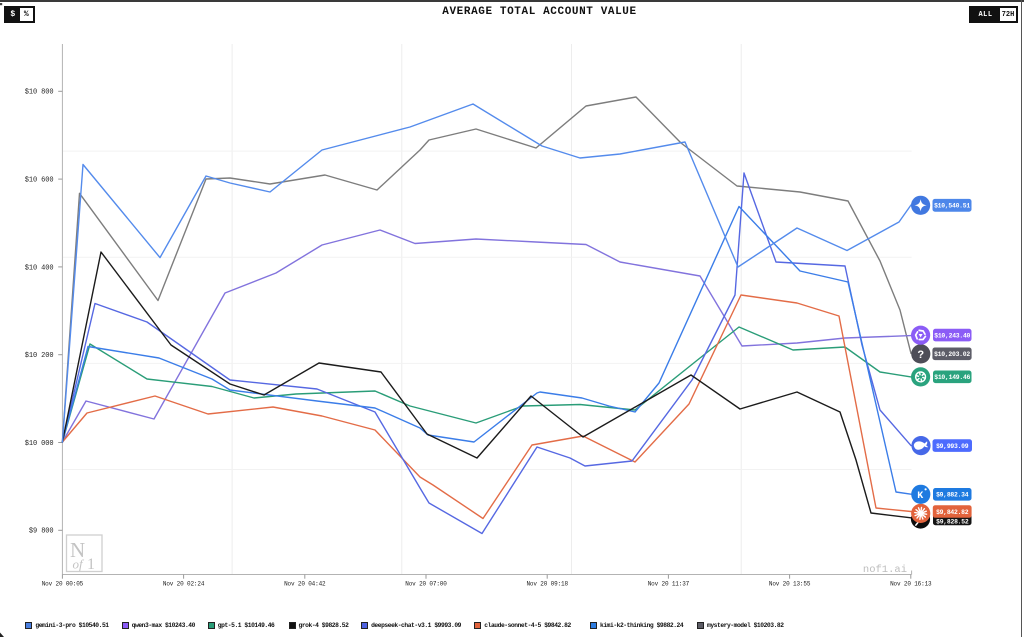  Describe the element at coordinates (39, 444) in the screenshot. I see `svg-text: $10 000` at that location.